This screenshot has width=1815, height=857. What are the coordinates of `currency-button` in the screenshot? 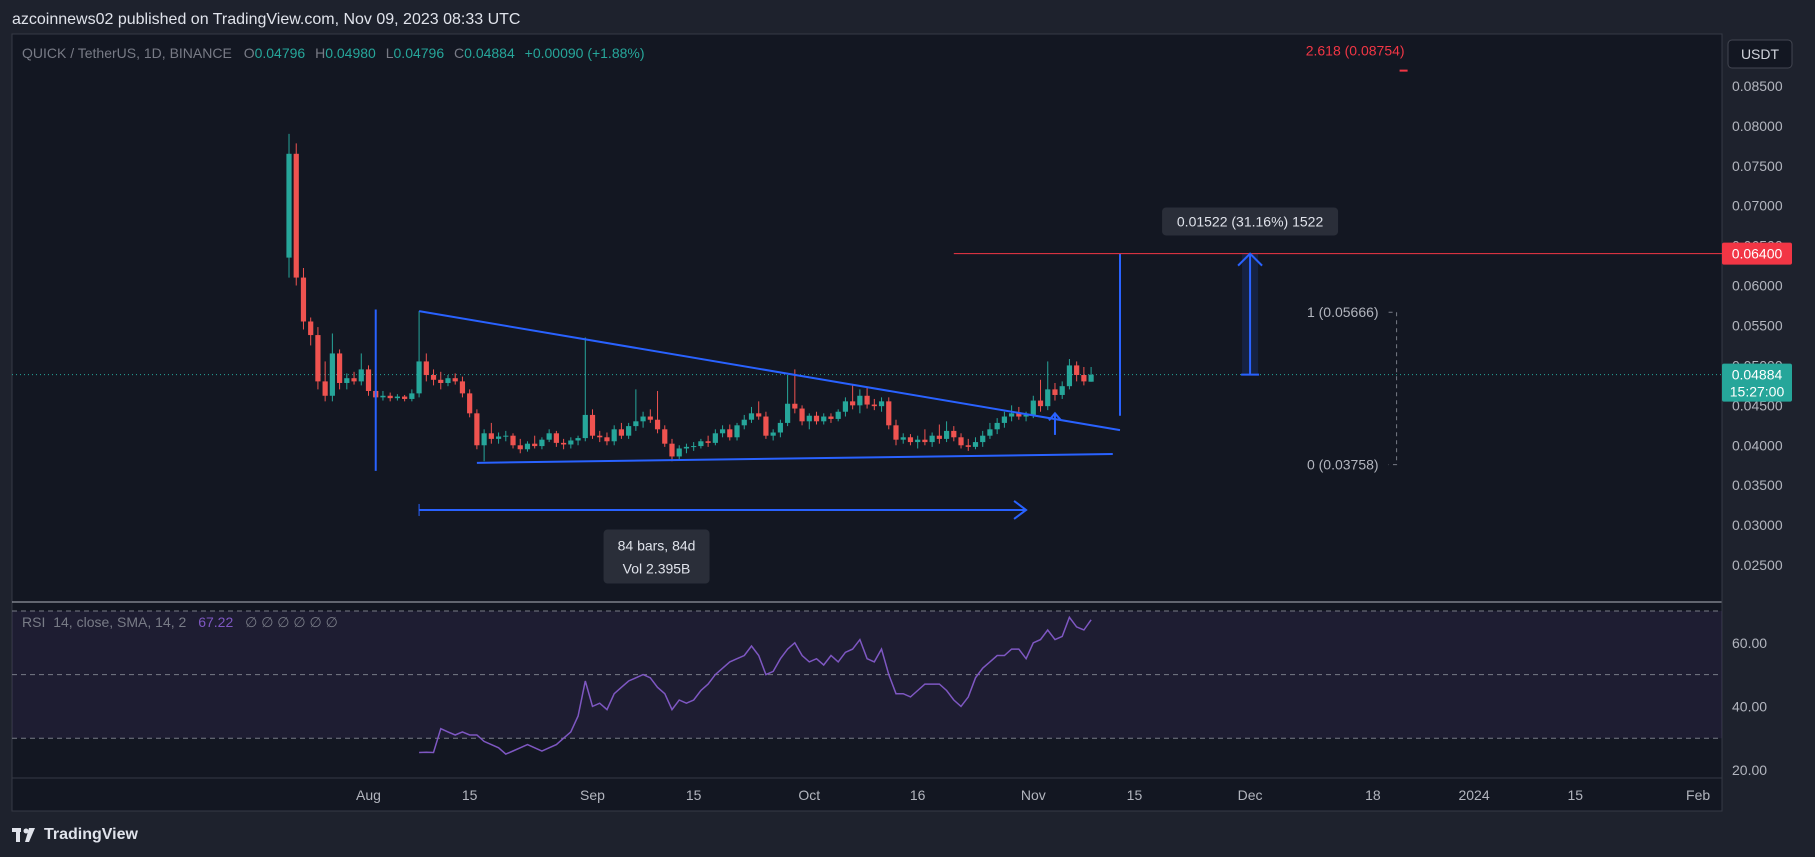 It's located at (1760, 54).